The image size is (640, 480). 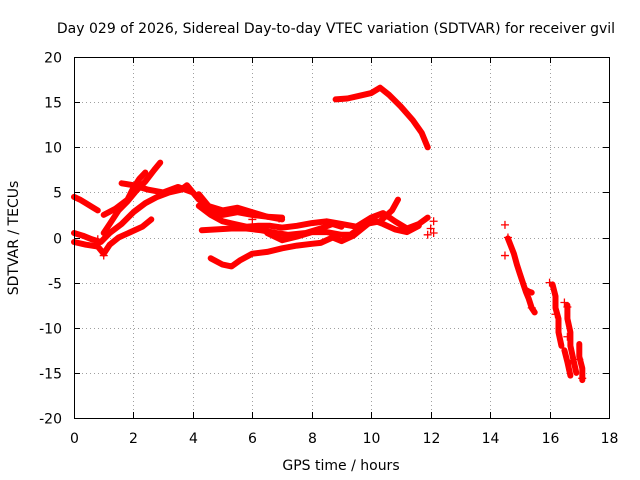 I want to click on x-tick-label: 12, so click(x=432, y=439).